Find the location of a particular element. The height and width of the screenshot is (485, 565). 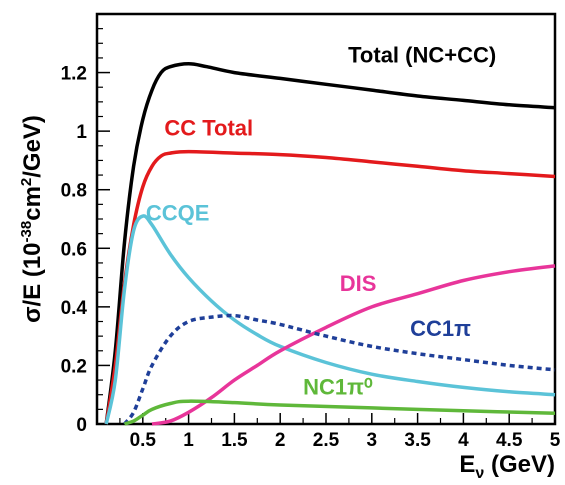

series-label: CC Total is located at coordinates (208, 128).